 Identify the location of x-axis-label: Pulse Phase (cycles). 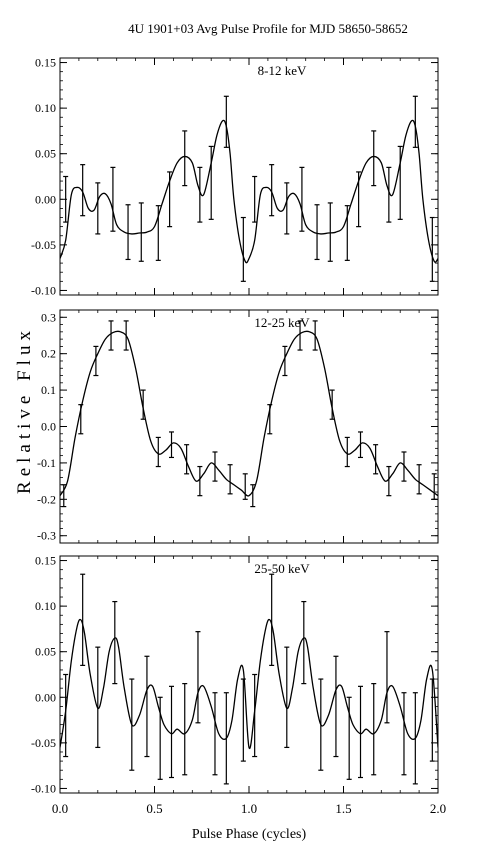
(249, 834).